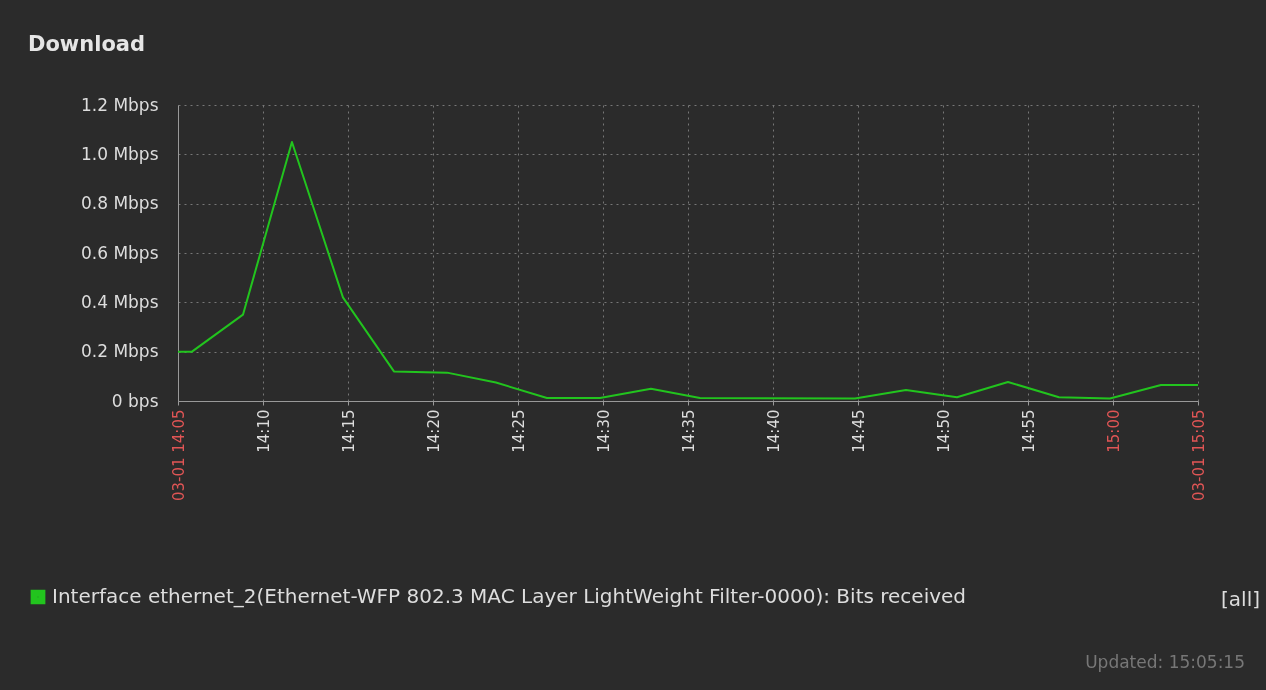 This screenshot has height=690, width=1266. I want to click on y-tick-label: 0.8 Mbps, so click(119, 203).